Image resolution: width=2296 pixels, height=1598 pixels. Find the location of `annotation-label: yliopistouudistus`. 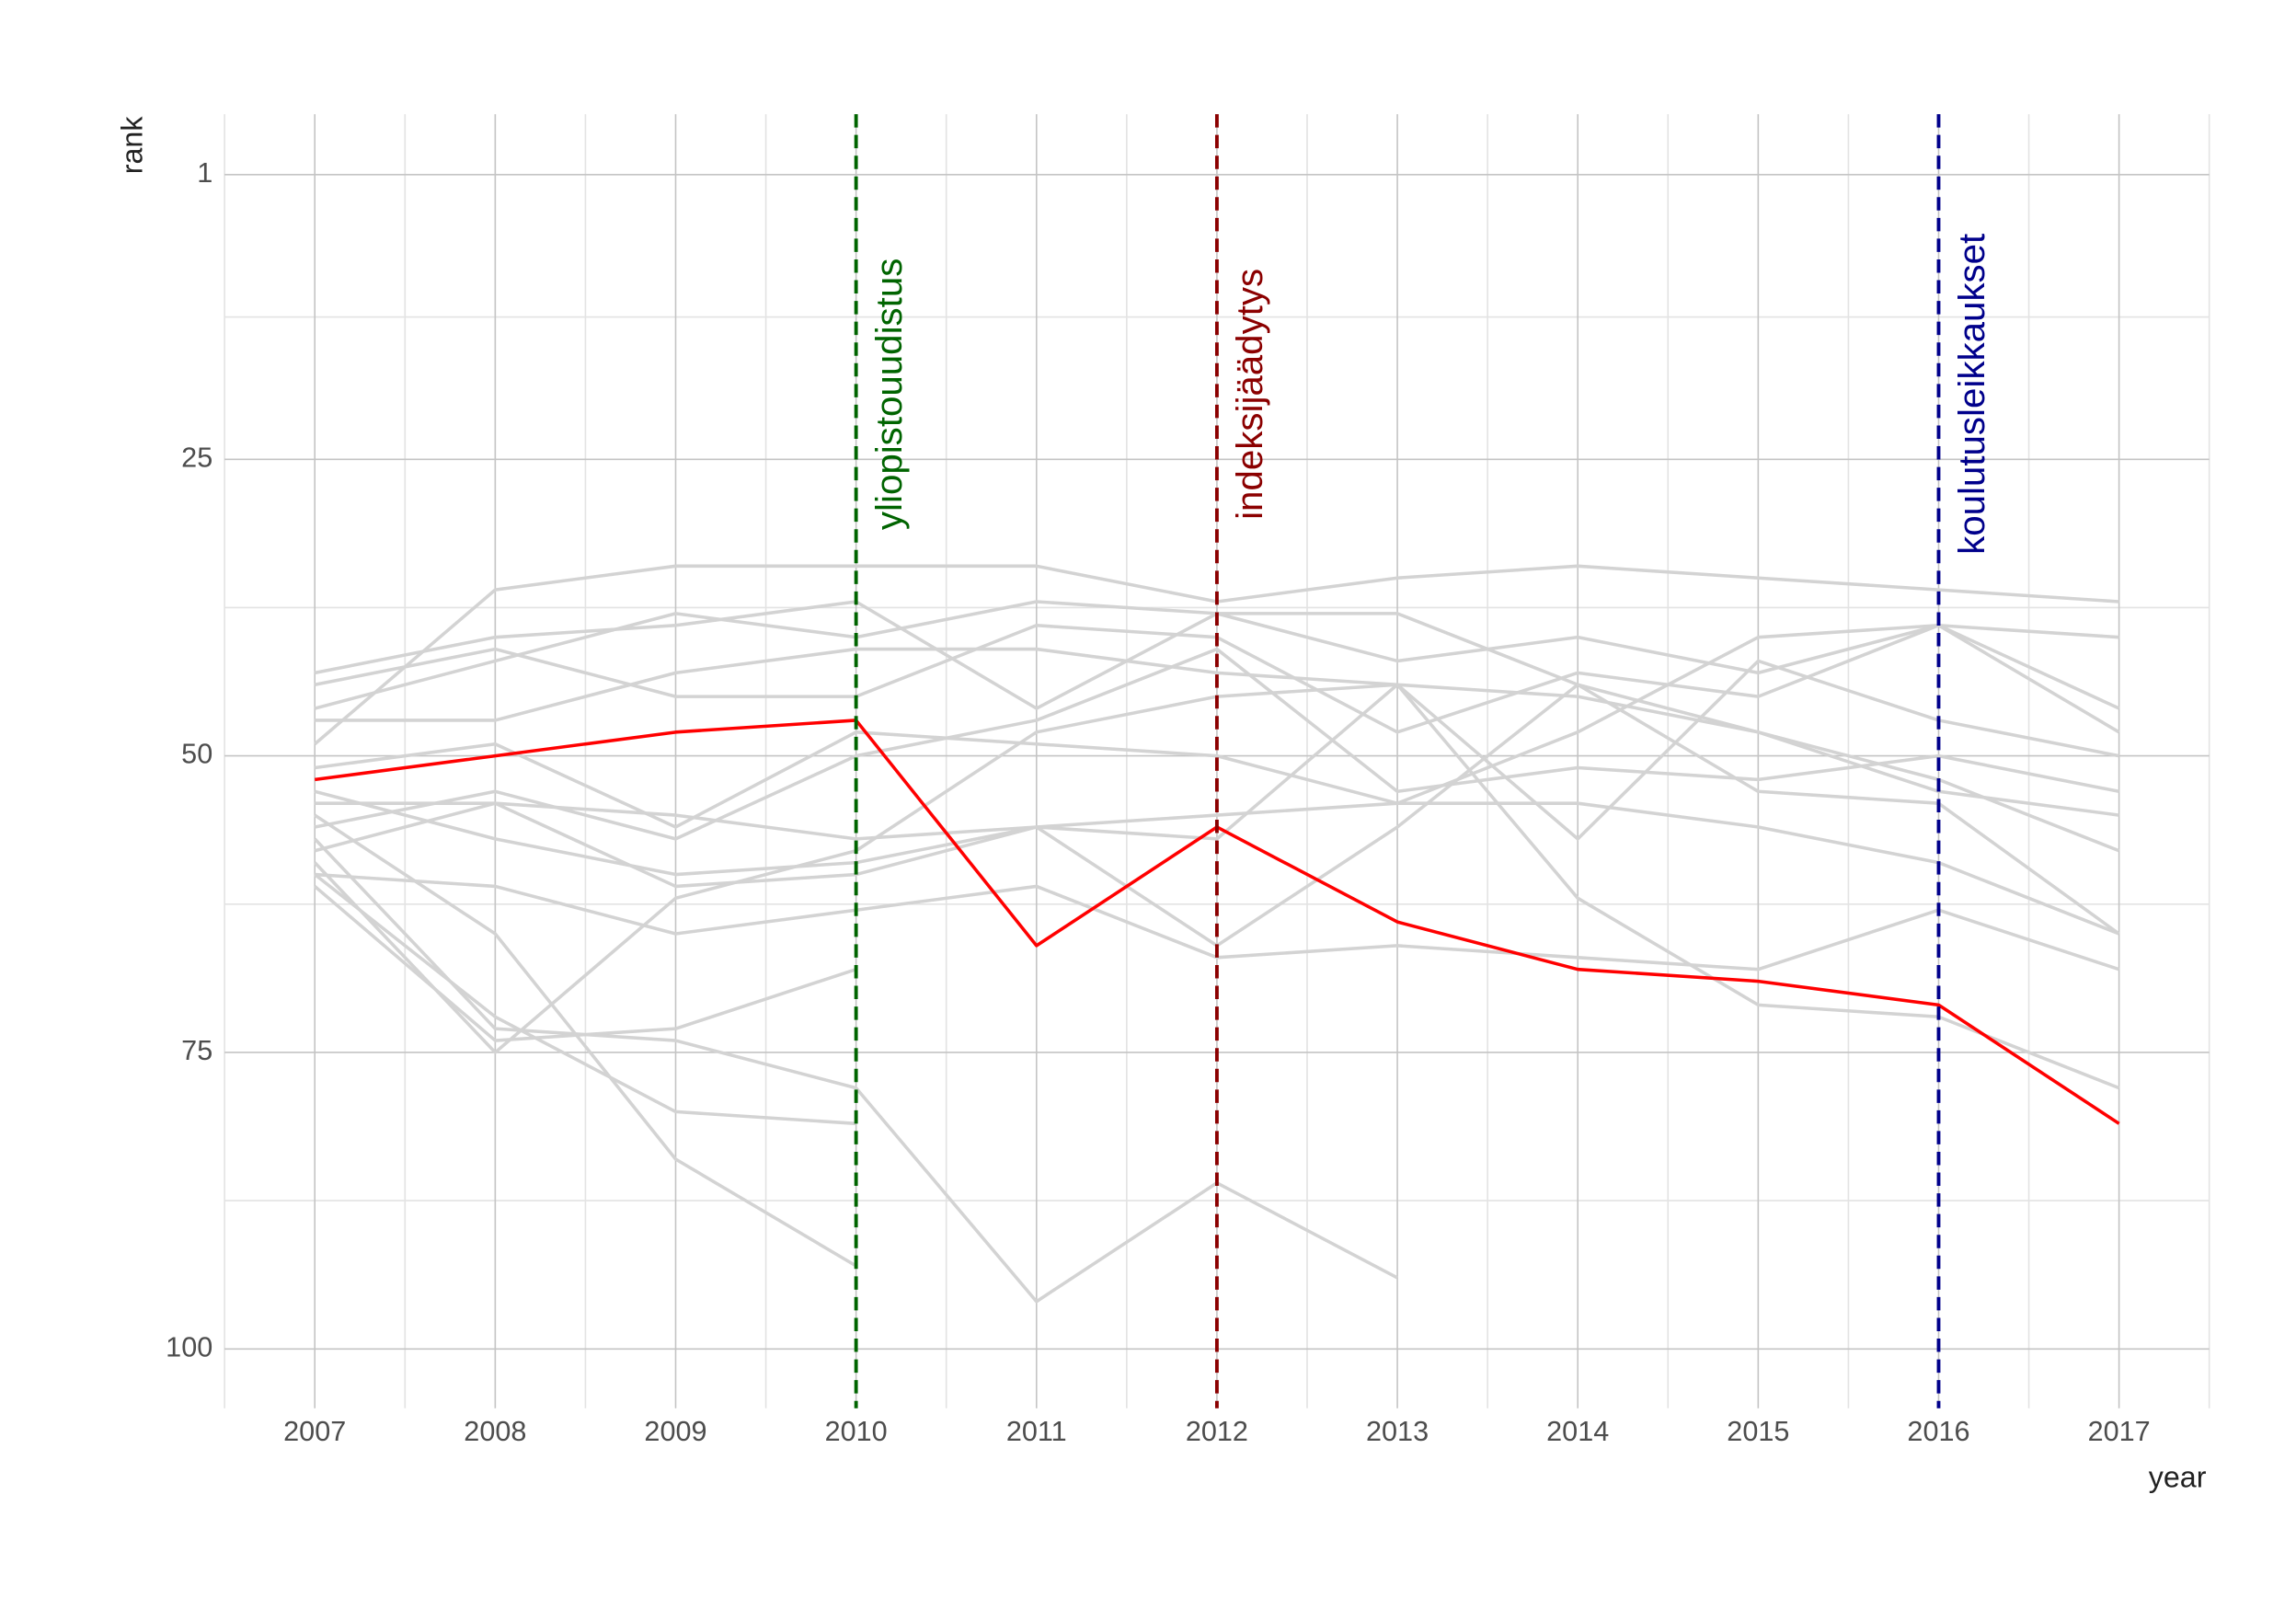

annotation-label: yliopistouudistus is located at coordinates (889, 394).